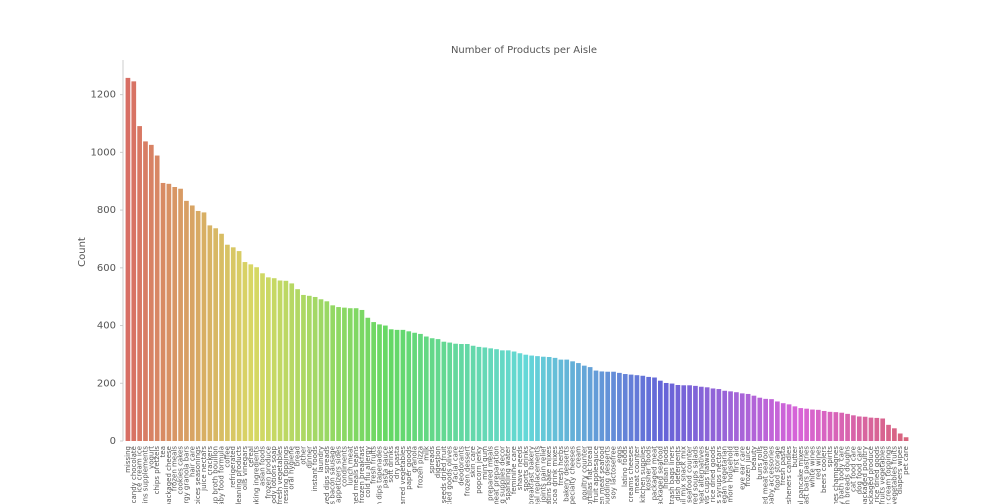 This screenshot has width=1008, height=504. Describe the element at coordinates (103, 95) in the screenshot. I see `y-tick-label: 1200` at that location.